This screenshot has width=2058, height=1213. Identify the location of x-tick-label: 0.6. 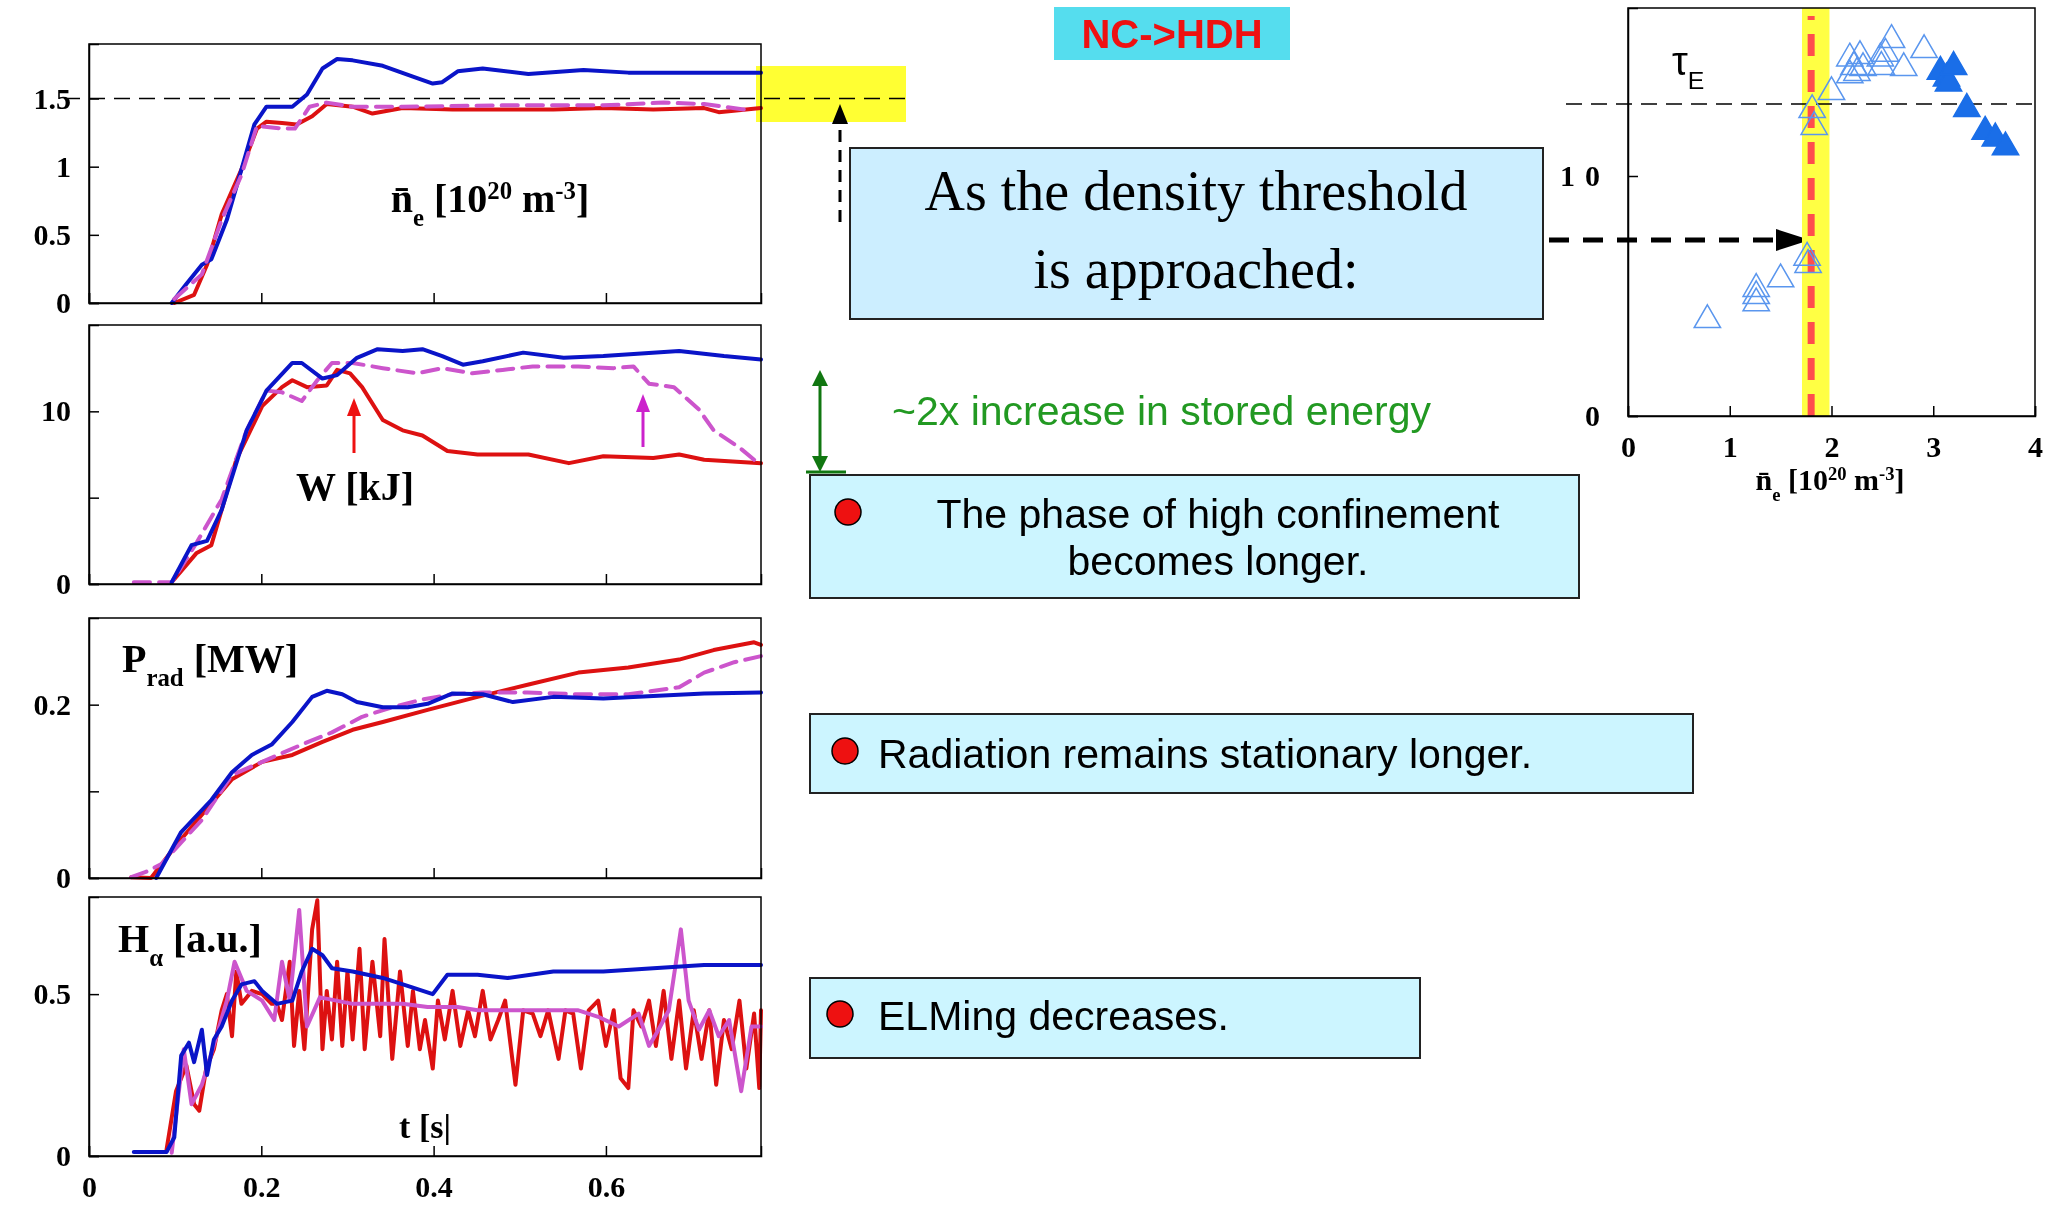
(606, 1186).